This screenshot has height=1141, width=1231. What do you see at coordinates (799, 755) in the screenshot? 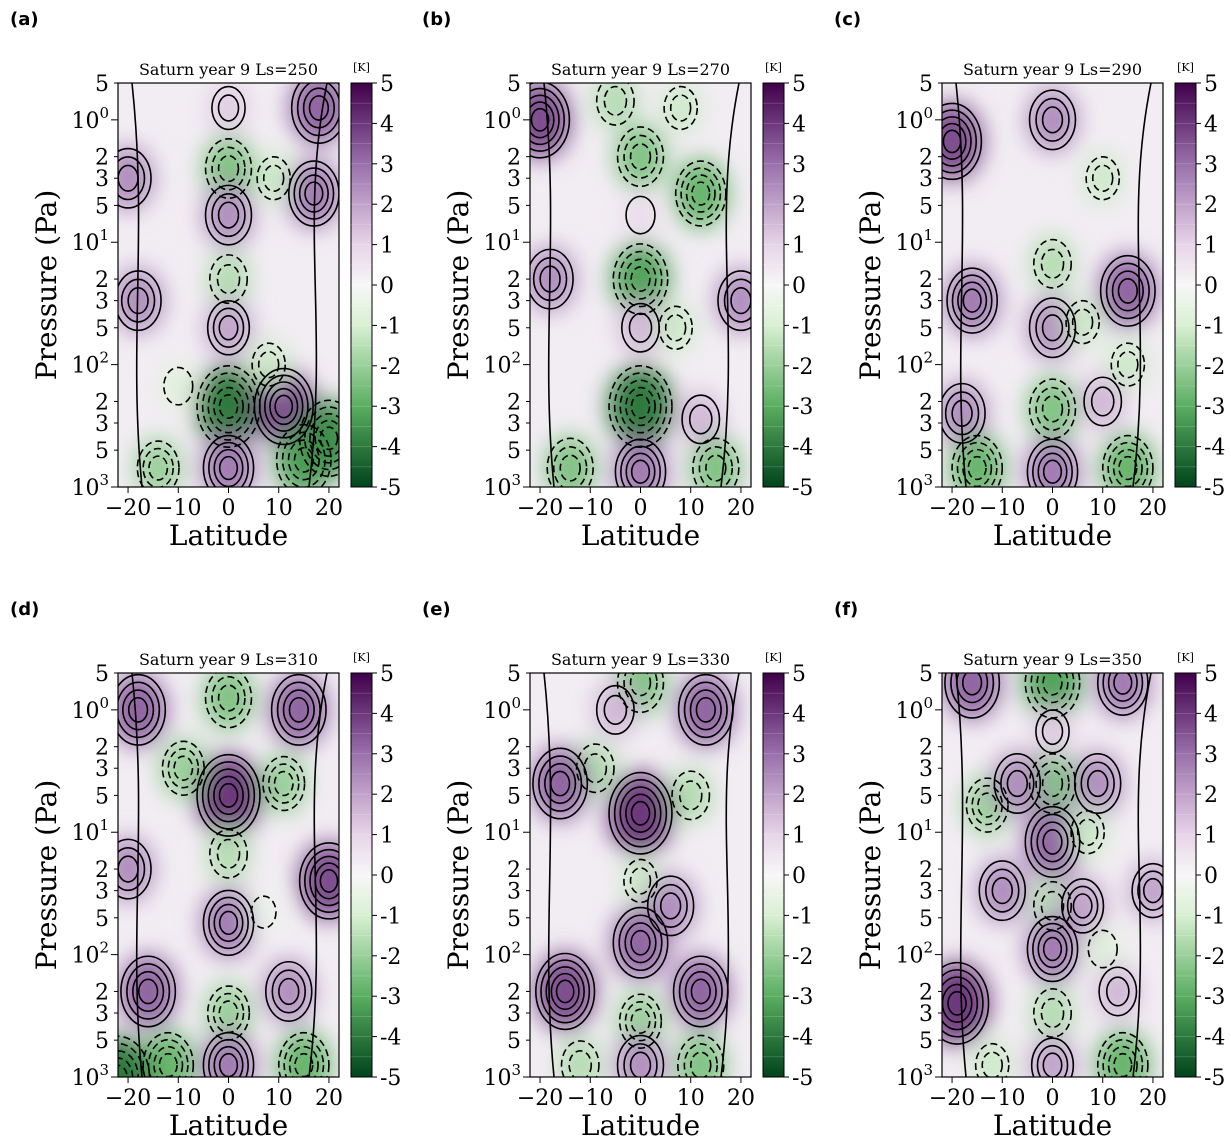
I see `colorbar-tick-label: 3` at bounding box center [799, 755].